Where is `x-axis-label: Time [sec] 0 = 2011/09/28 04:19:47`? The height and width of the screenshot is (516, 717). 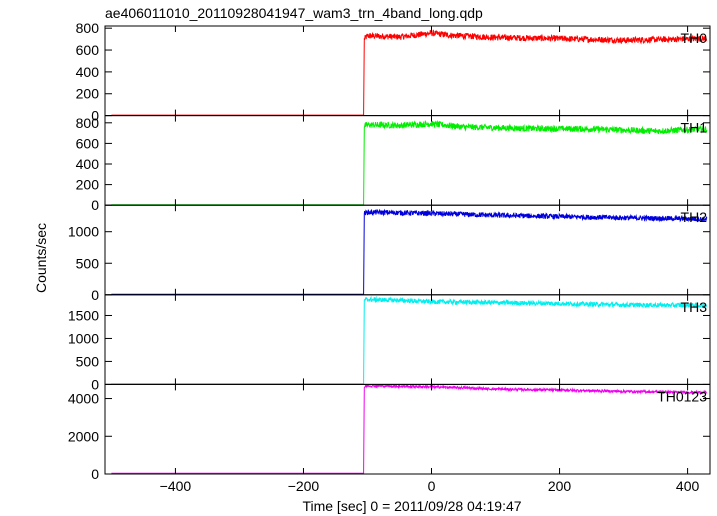
x-axis-label: Time [sec] 0 = 2011/09/28 04:19:47 is located at coordinates (411, 506).